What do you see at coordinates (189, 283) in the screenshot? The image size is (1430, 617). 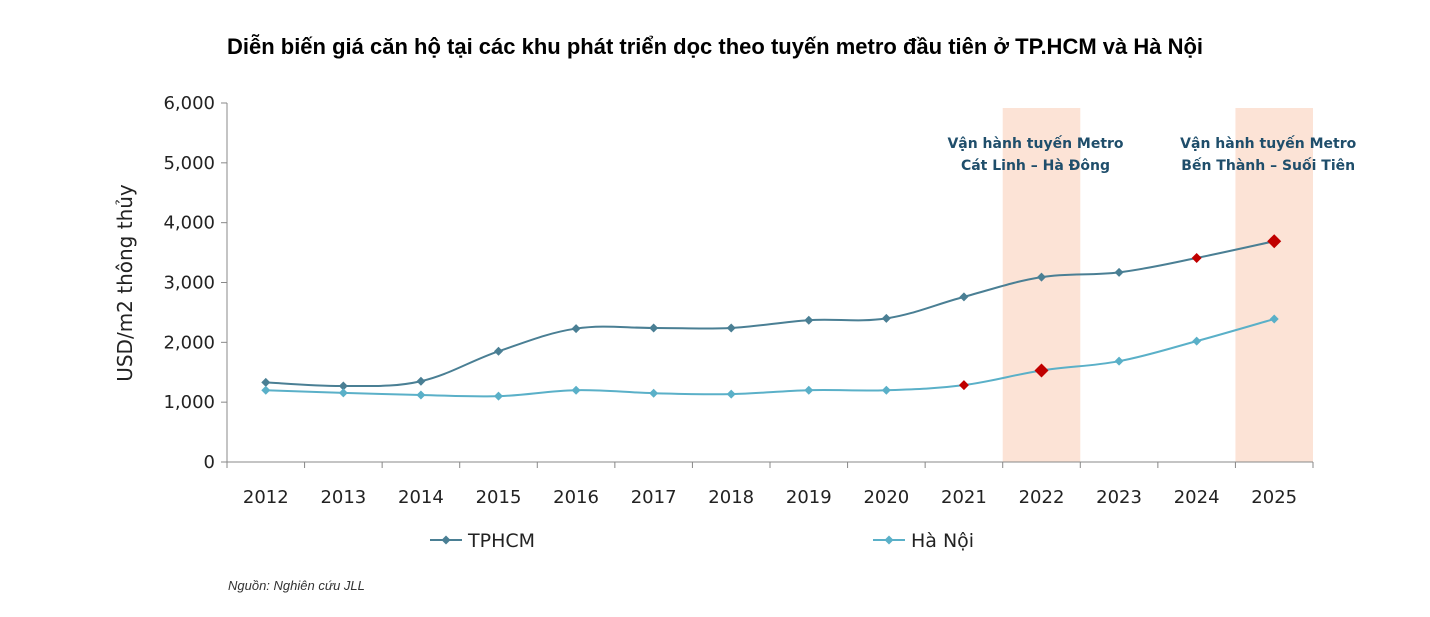 I see `y-tick-label: 3,000` at bounding box center [189, 283].